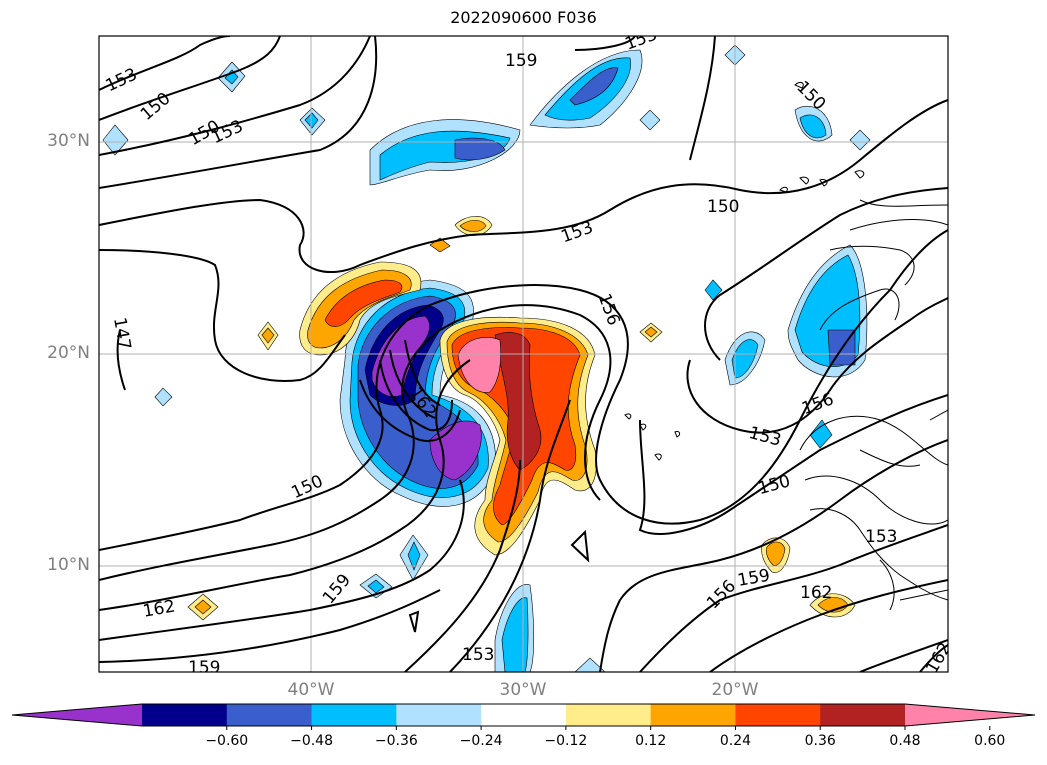  What do you see at coordinates (227, 741) in the screenshot?
I see `colorbar-tick-label: −0.60` at bounding box center [227, 741].